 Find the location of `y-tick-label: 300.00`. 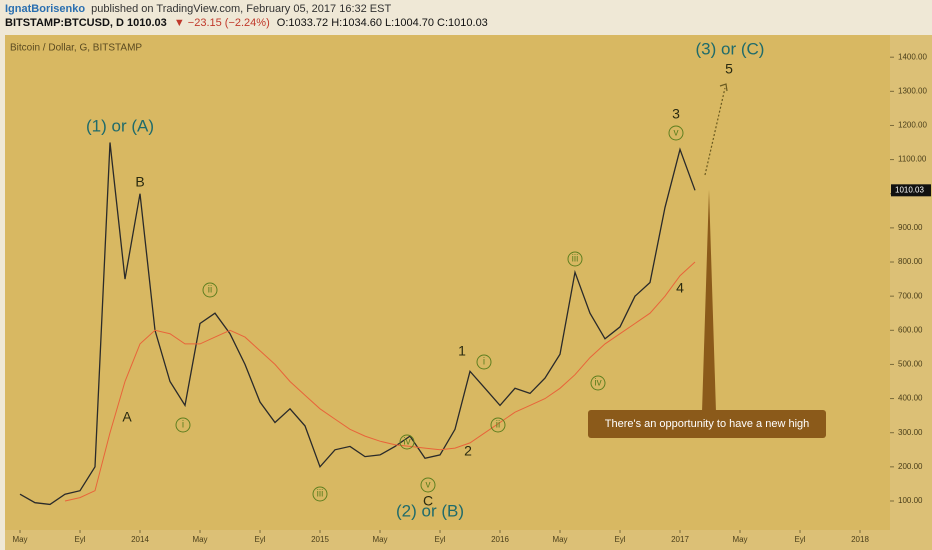

y-tick-label: 300.00 is located at coordinates (910, 432).